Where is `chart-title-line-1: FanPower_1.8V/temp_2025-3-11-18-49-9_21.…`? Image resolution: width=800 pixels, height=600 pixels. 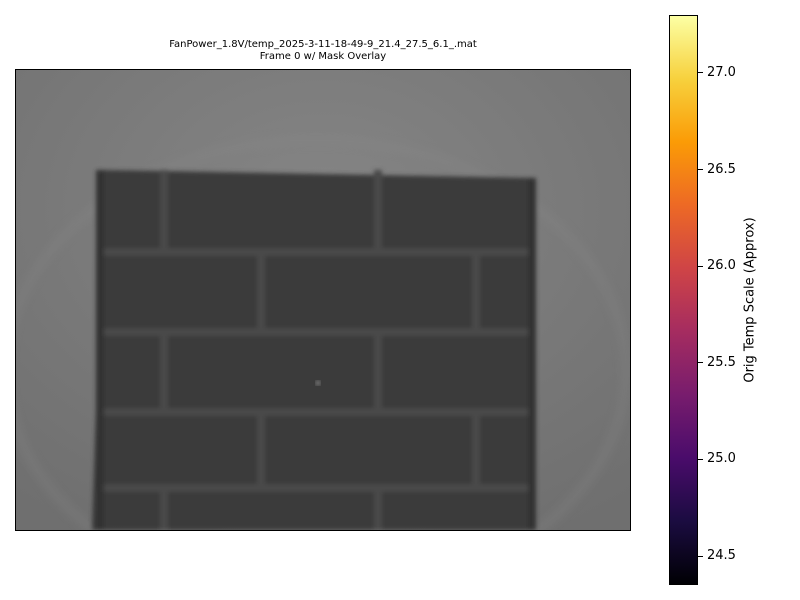
chart-title-line-1: FanPower_1.8V/temp_2025-3-11-18-49-9_21.… is located at coordinates (323, 44).